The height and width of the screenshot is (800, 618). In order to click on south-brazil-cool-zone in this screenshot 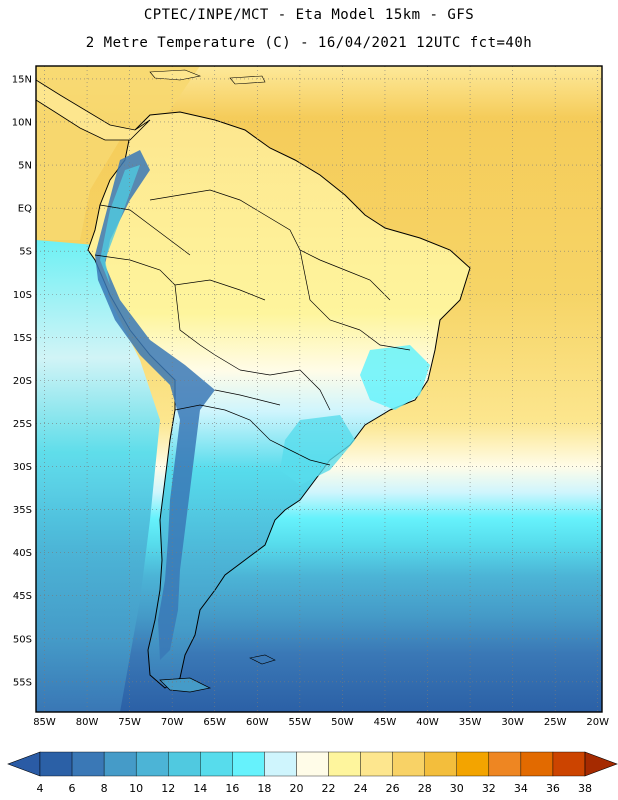, I will do `click(317, 450)`.